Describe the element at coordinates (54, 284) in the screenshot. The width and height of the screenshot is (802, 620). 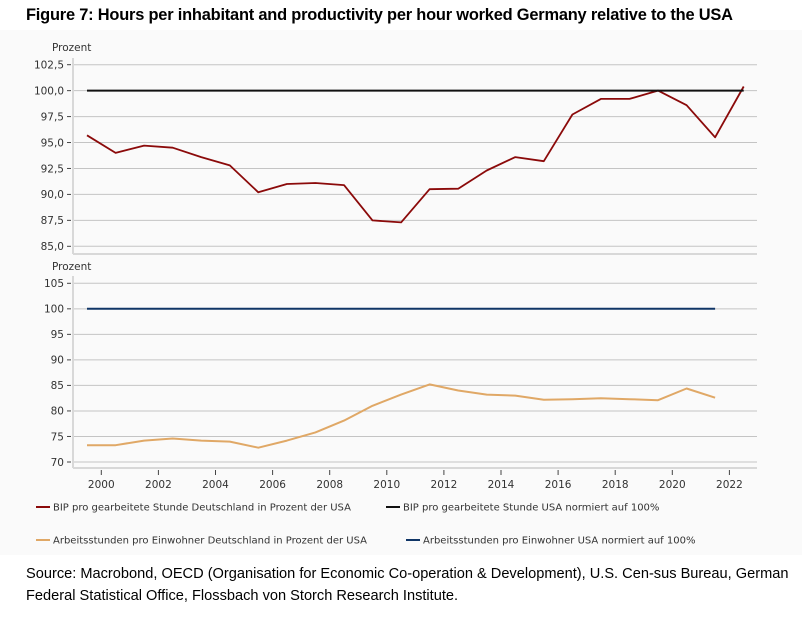
I see `y-tick-label: 105` at that location.